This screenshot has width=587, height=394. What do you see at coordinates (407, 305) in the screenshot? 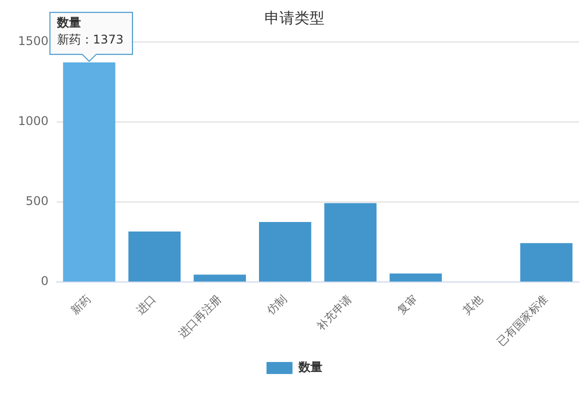
I see `x-tick-label: 复审` at bounding box center [407, 305].